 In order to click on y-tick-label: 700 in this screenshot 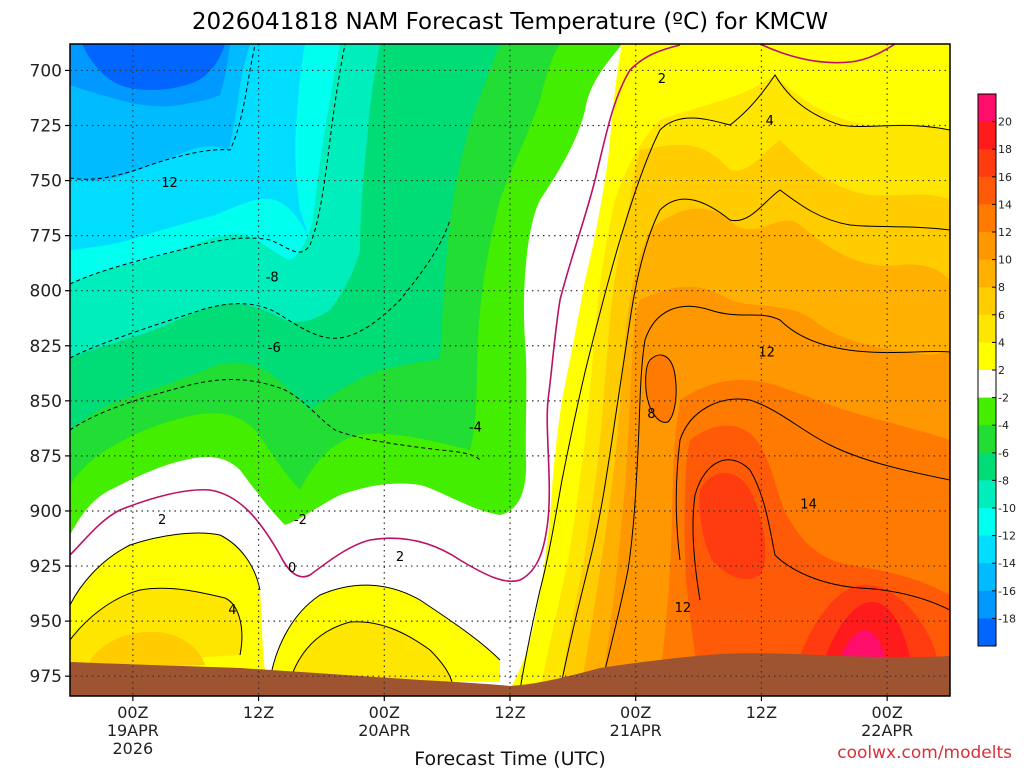, I will do `click(46, 71)`.